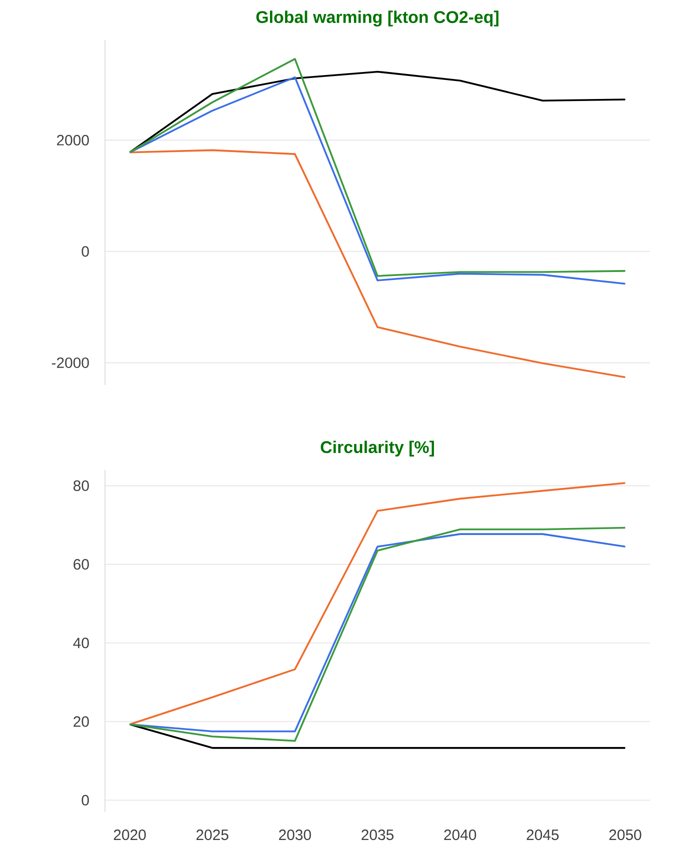 The image size is (681, 865). What do you see at coordinates (81, 486) in the screenshot?
I see `y-tick-label: 80` at bounding box center [81, 486].